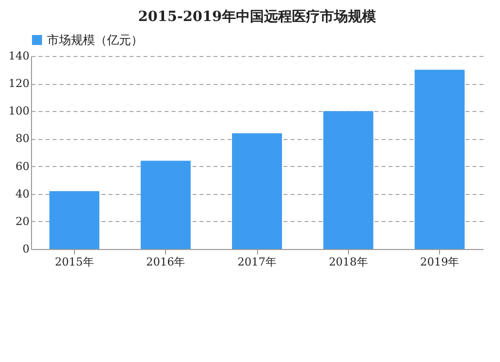 Image resolution: width=500 pixels, height=362 pixels. I want to click on x-tick-label: 2015年, so click(74, 262).